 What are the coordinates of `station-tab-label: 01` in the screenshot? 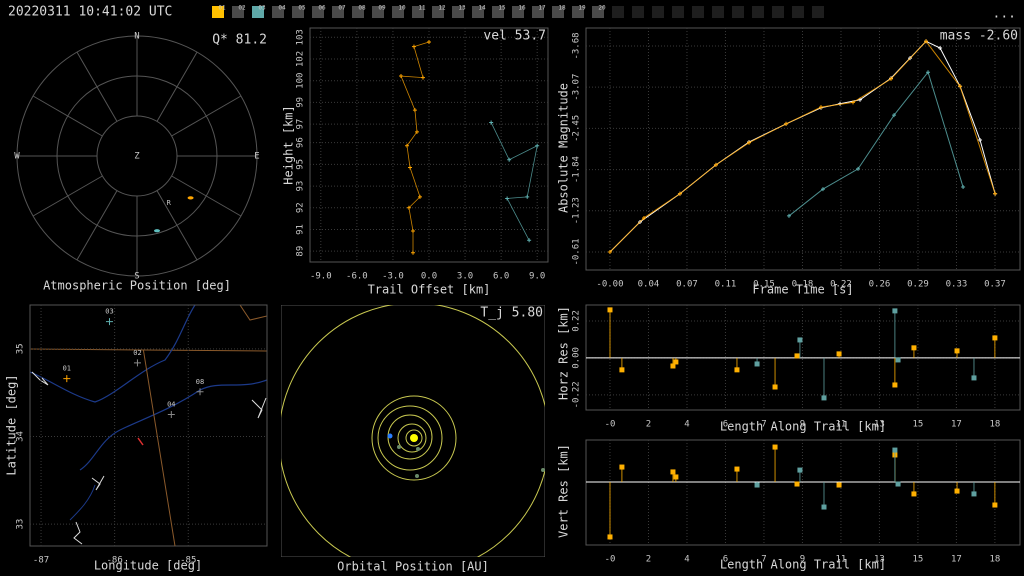 It's located at (222, 8).